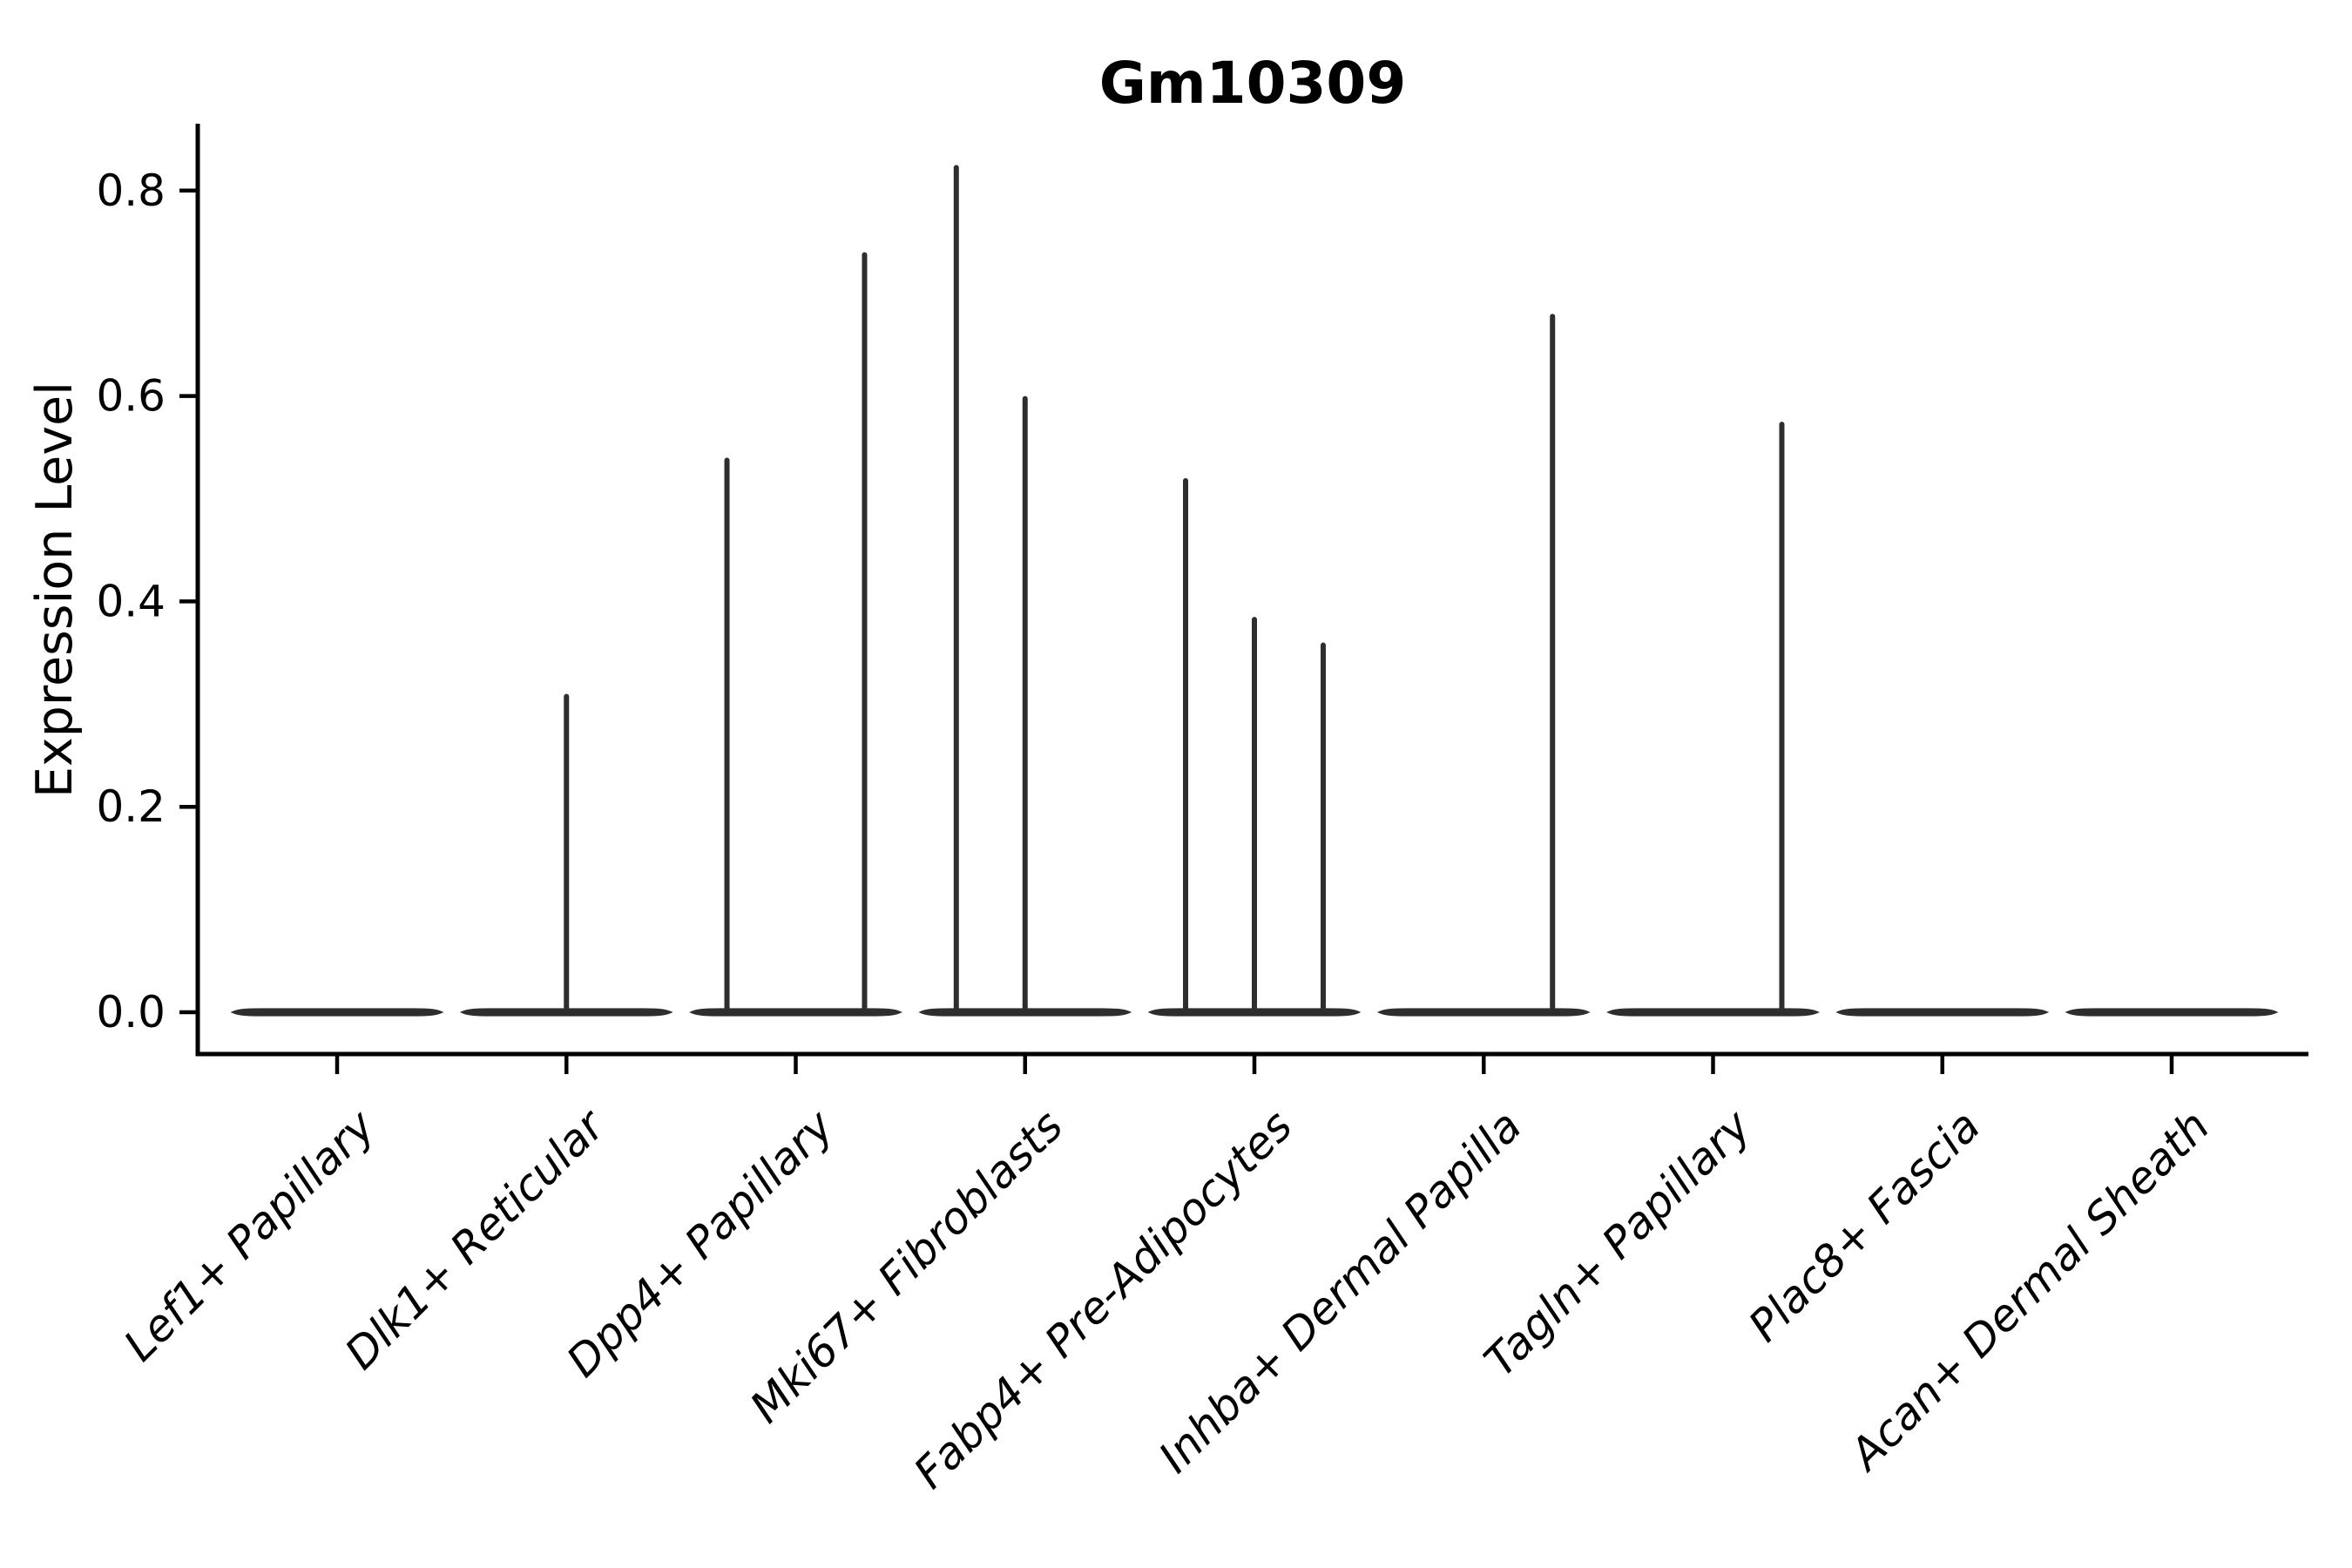 The image size is (2352, 1568). I want to click on y-tick-label: 0.0, so click(131, 1012).